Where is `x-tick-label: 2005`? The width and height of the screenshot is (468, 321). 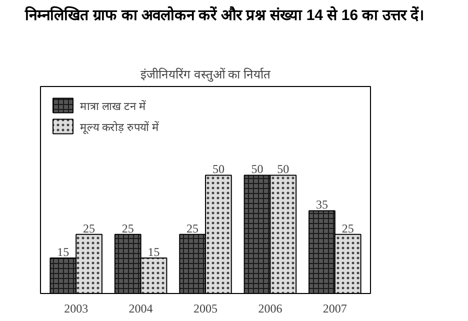 x-tick-label: 2005 is located at coordinates (206, 309).